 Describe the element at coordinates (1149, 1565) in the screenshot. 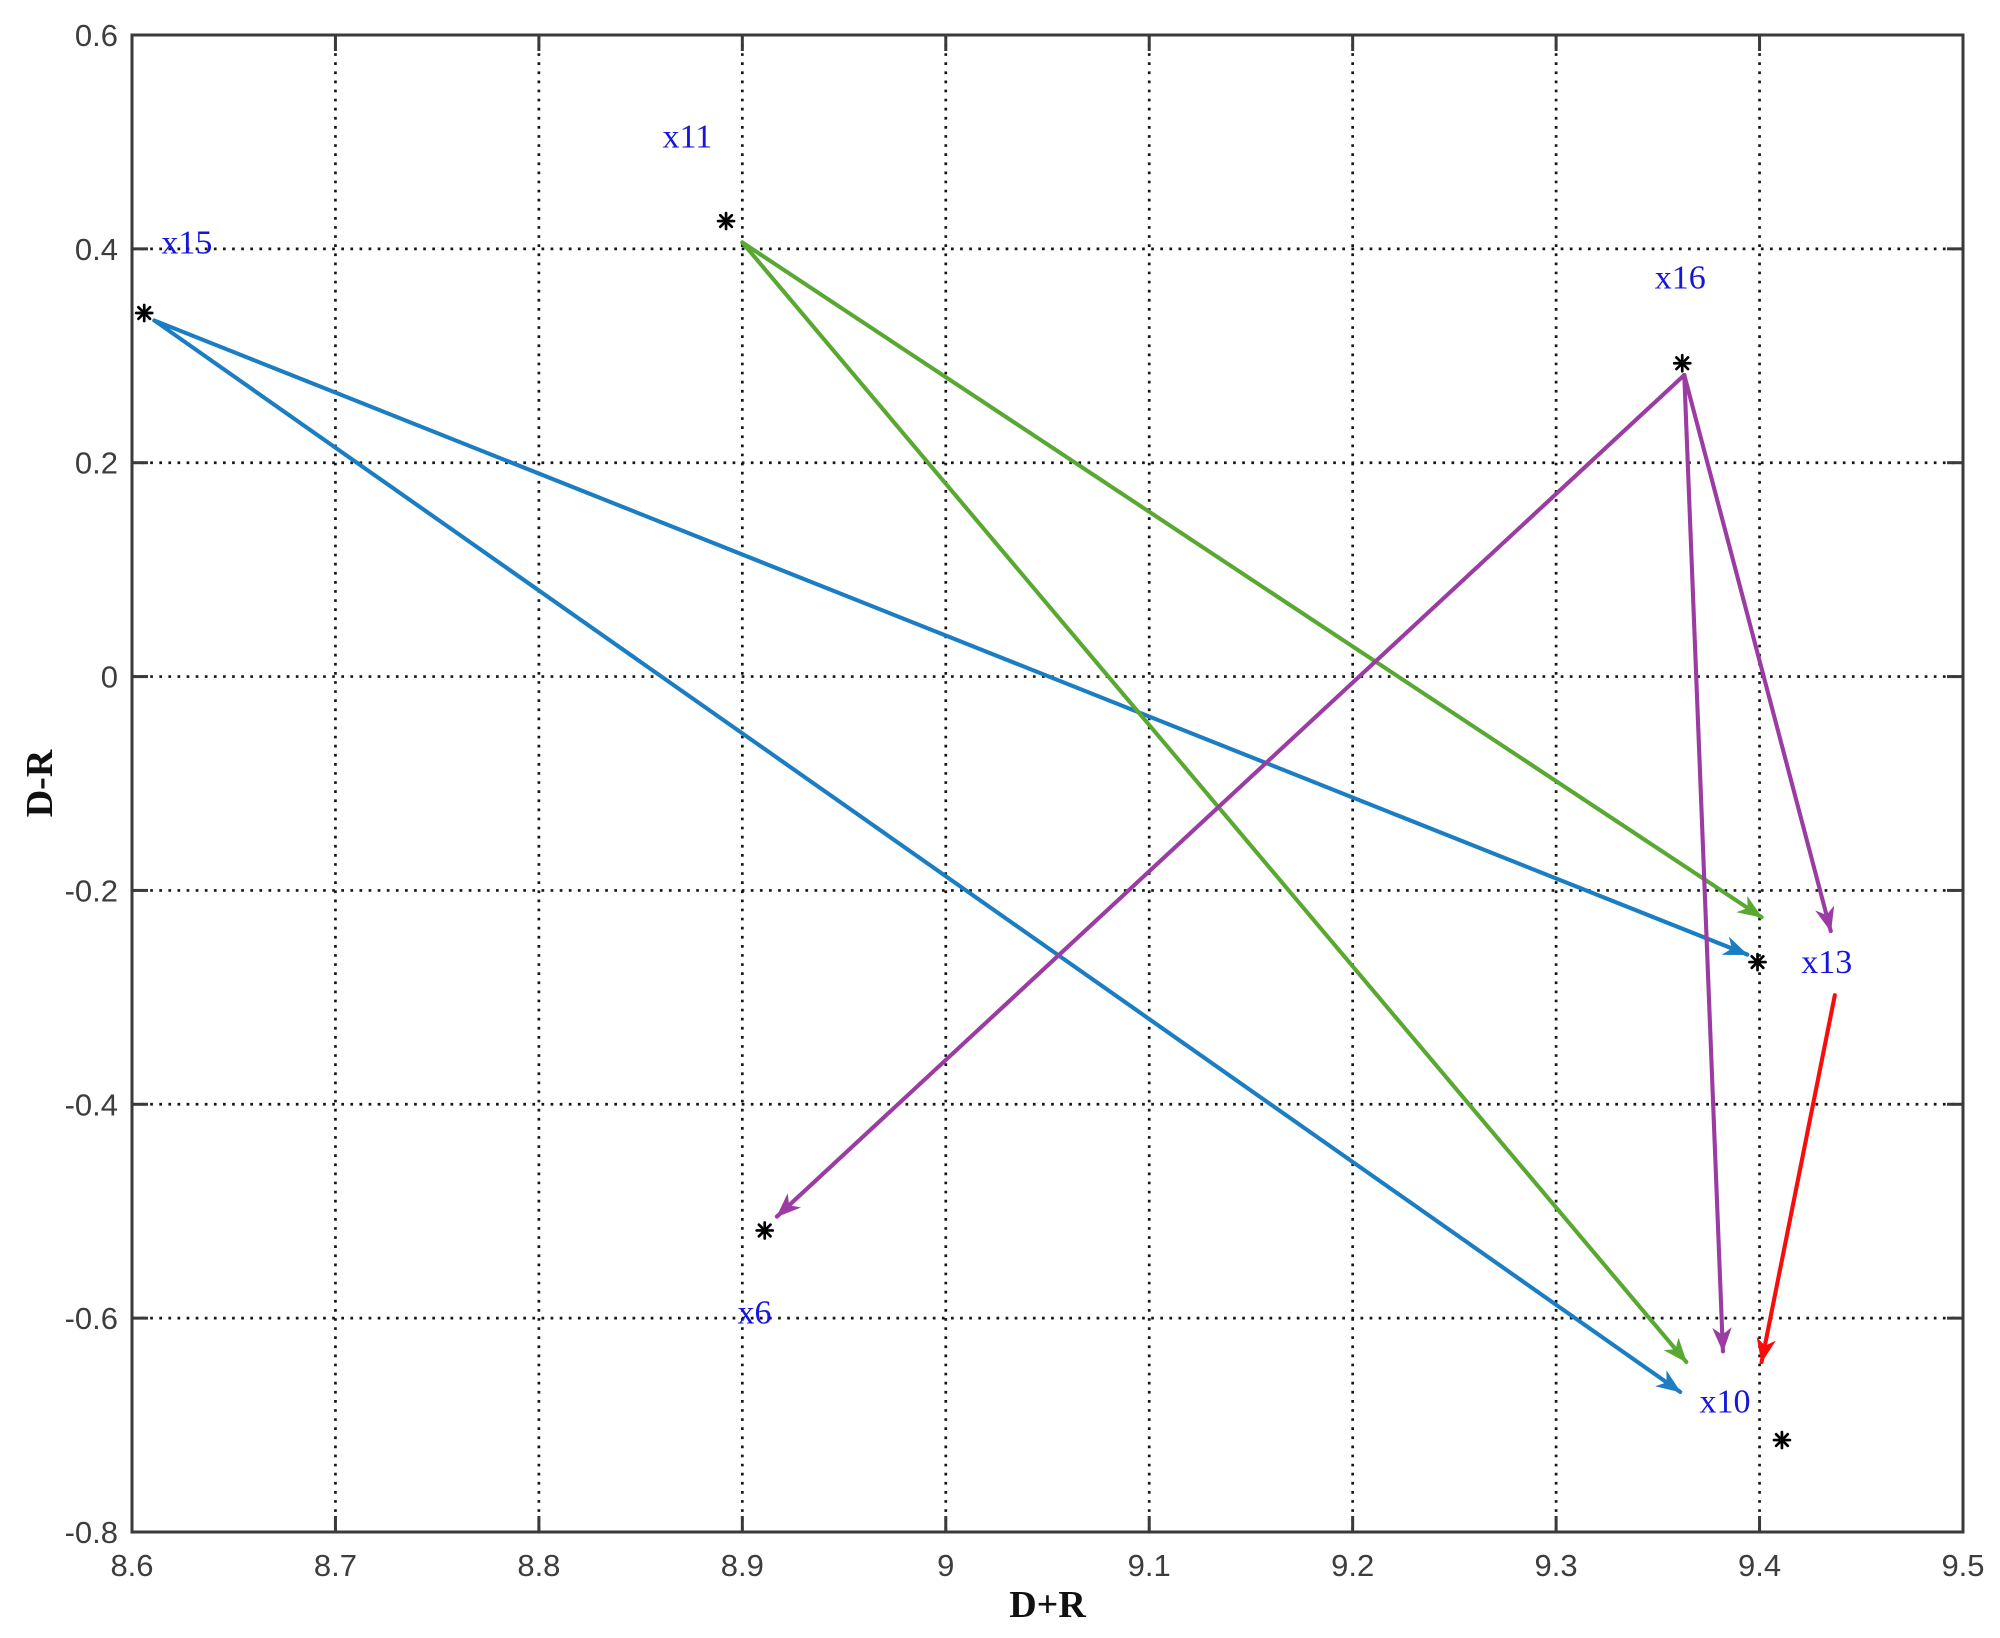

I see `x-tick-label-9.1: 9.1` at that location.